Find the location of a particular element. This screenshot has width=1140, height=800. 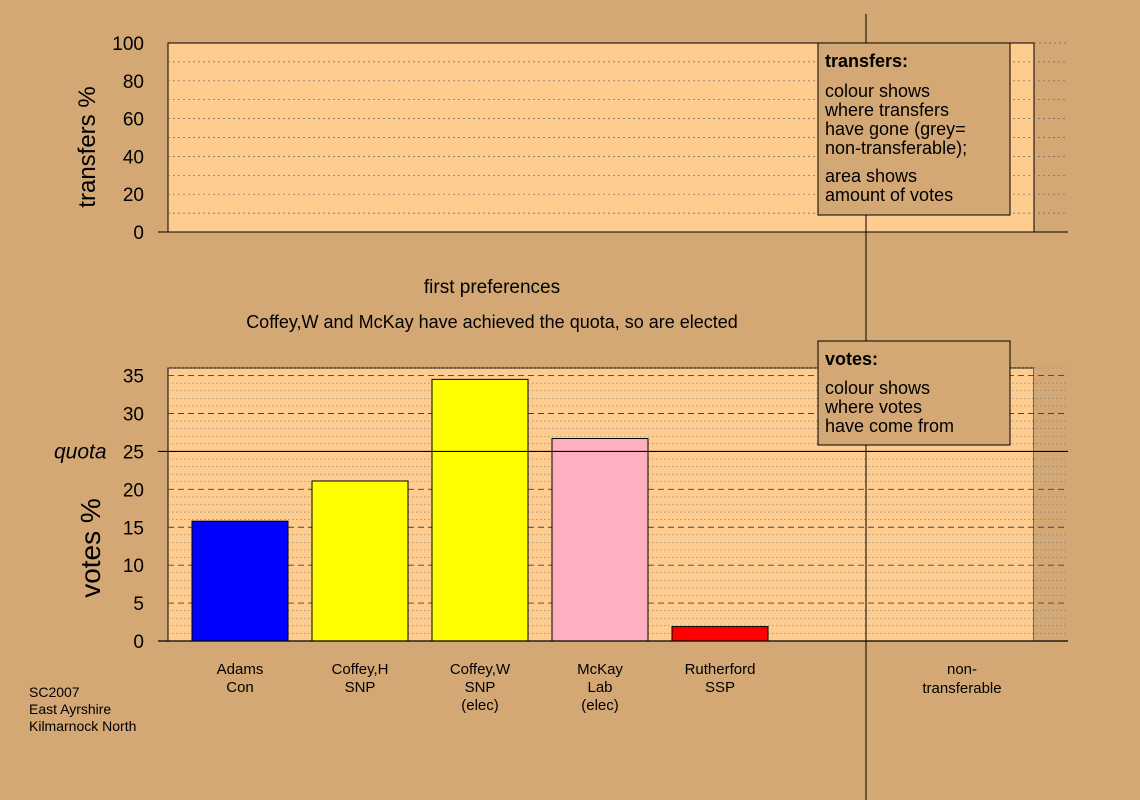

transfers-legend-line: area shows is located at coordinates (871, 176).